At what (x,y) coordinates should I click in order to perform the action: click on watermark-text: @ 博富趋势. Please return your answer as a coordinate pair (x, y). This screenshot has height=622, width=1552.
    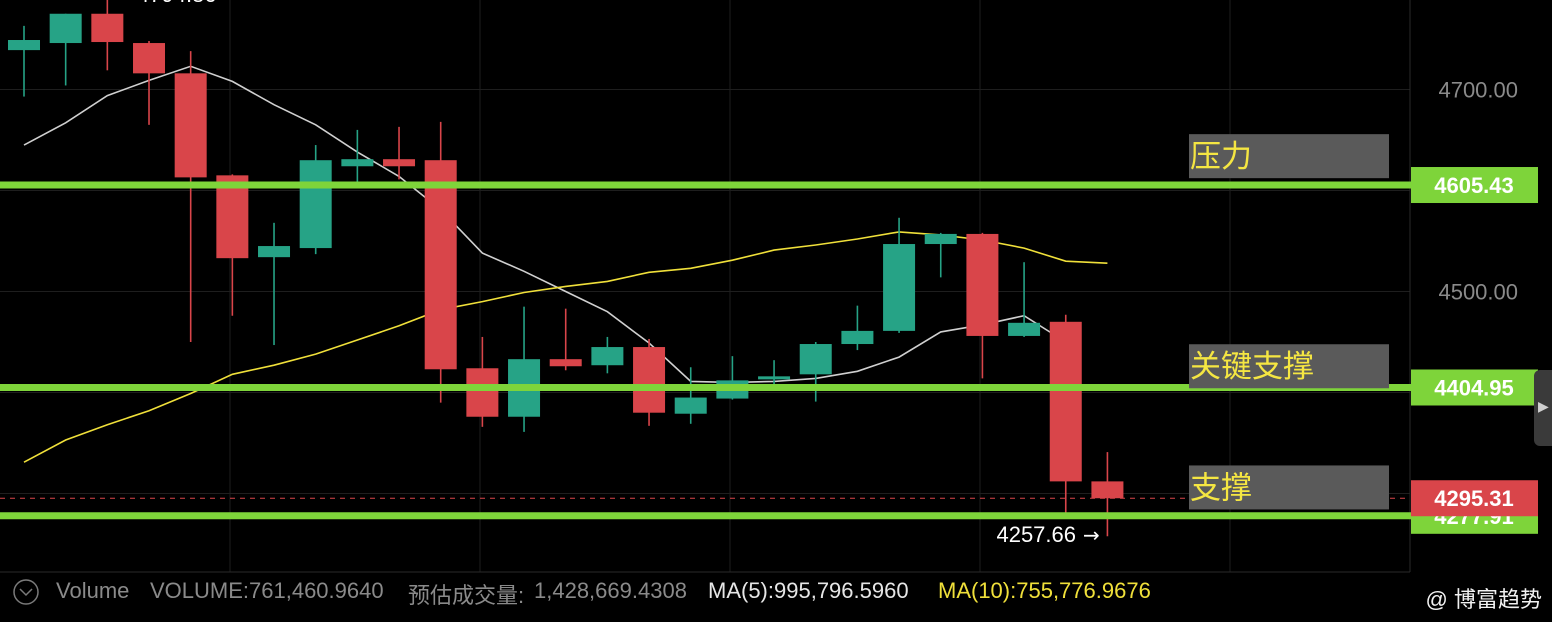
    Looking at the image, I should click on (1483, 599).